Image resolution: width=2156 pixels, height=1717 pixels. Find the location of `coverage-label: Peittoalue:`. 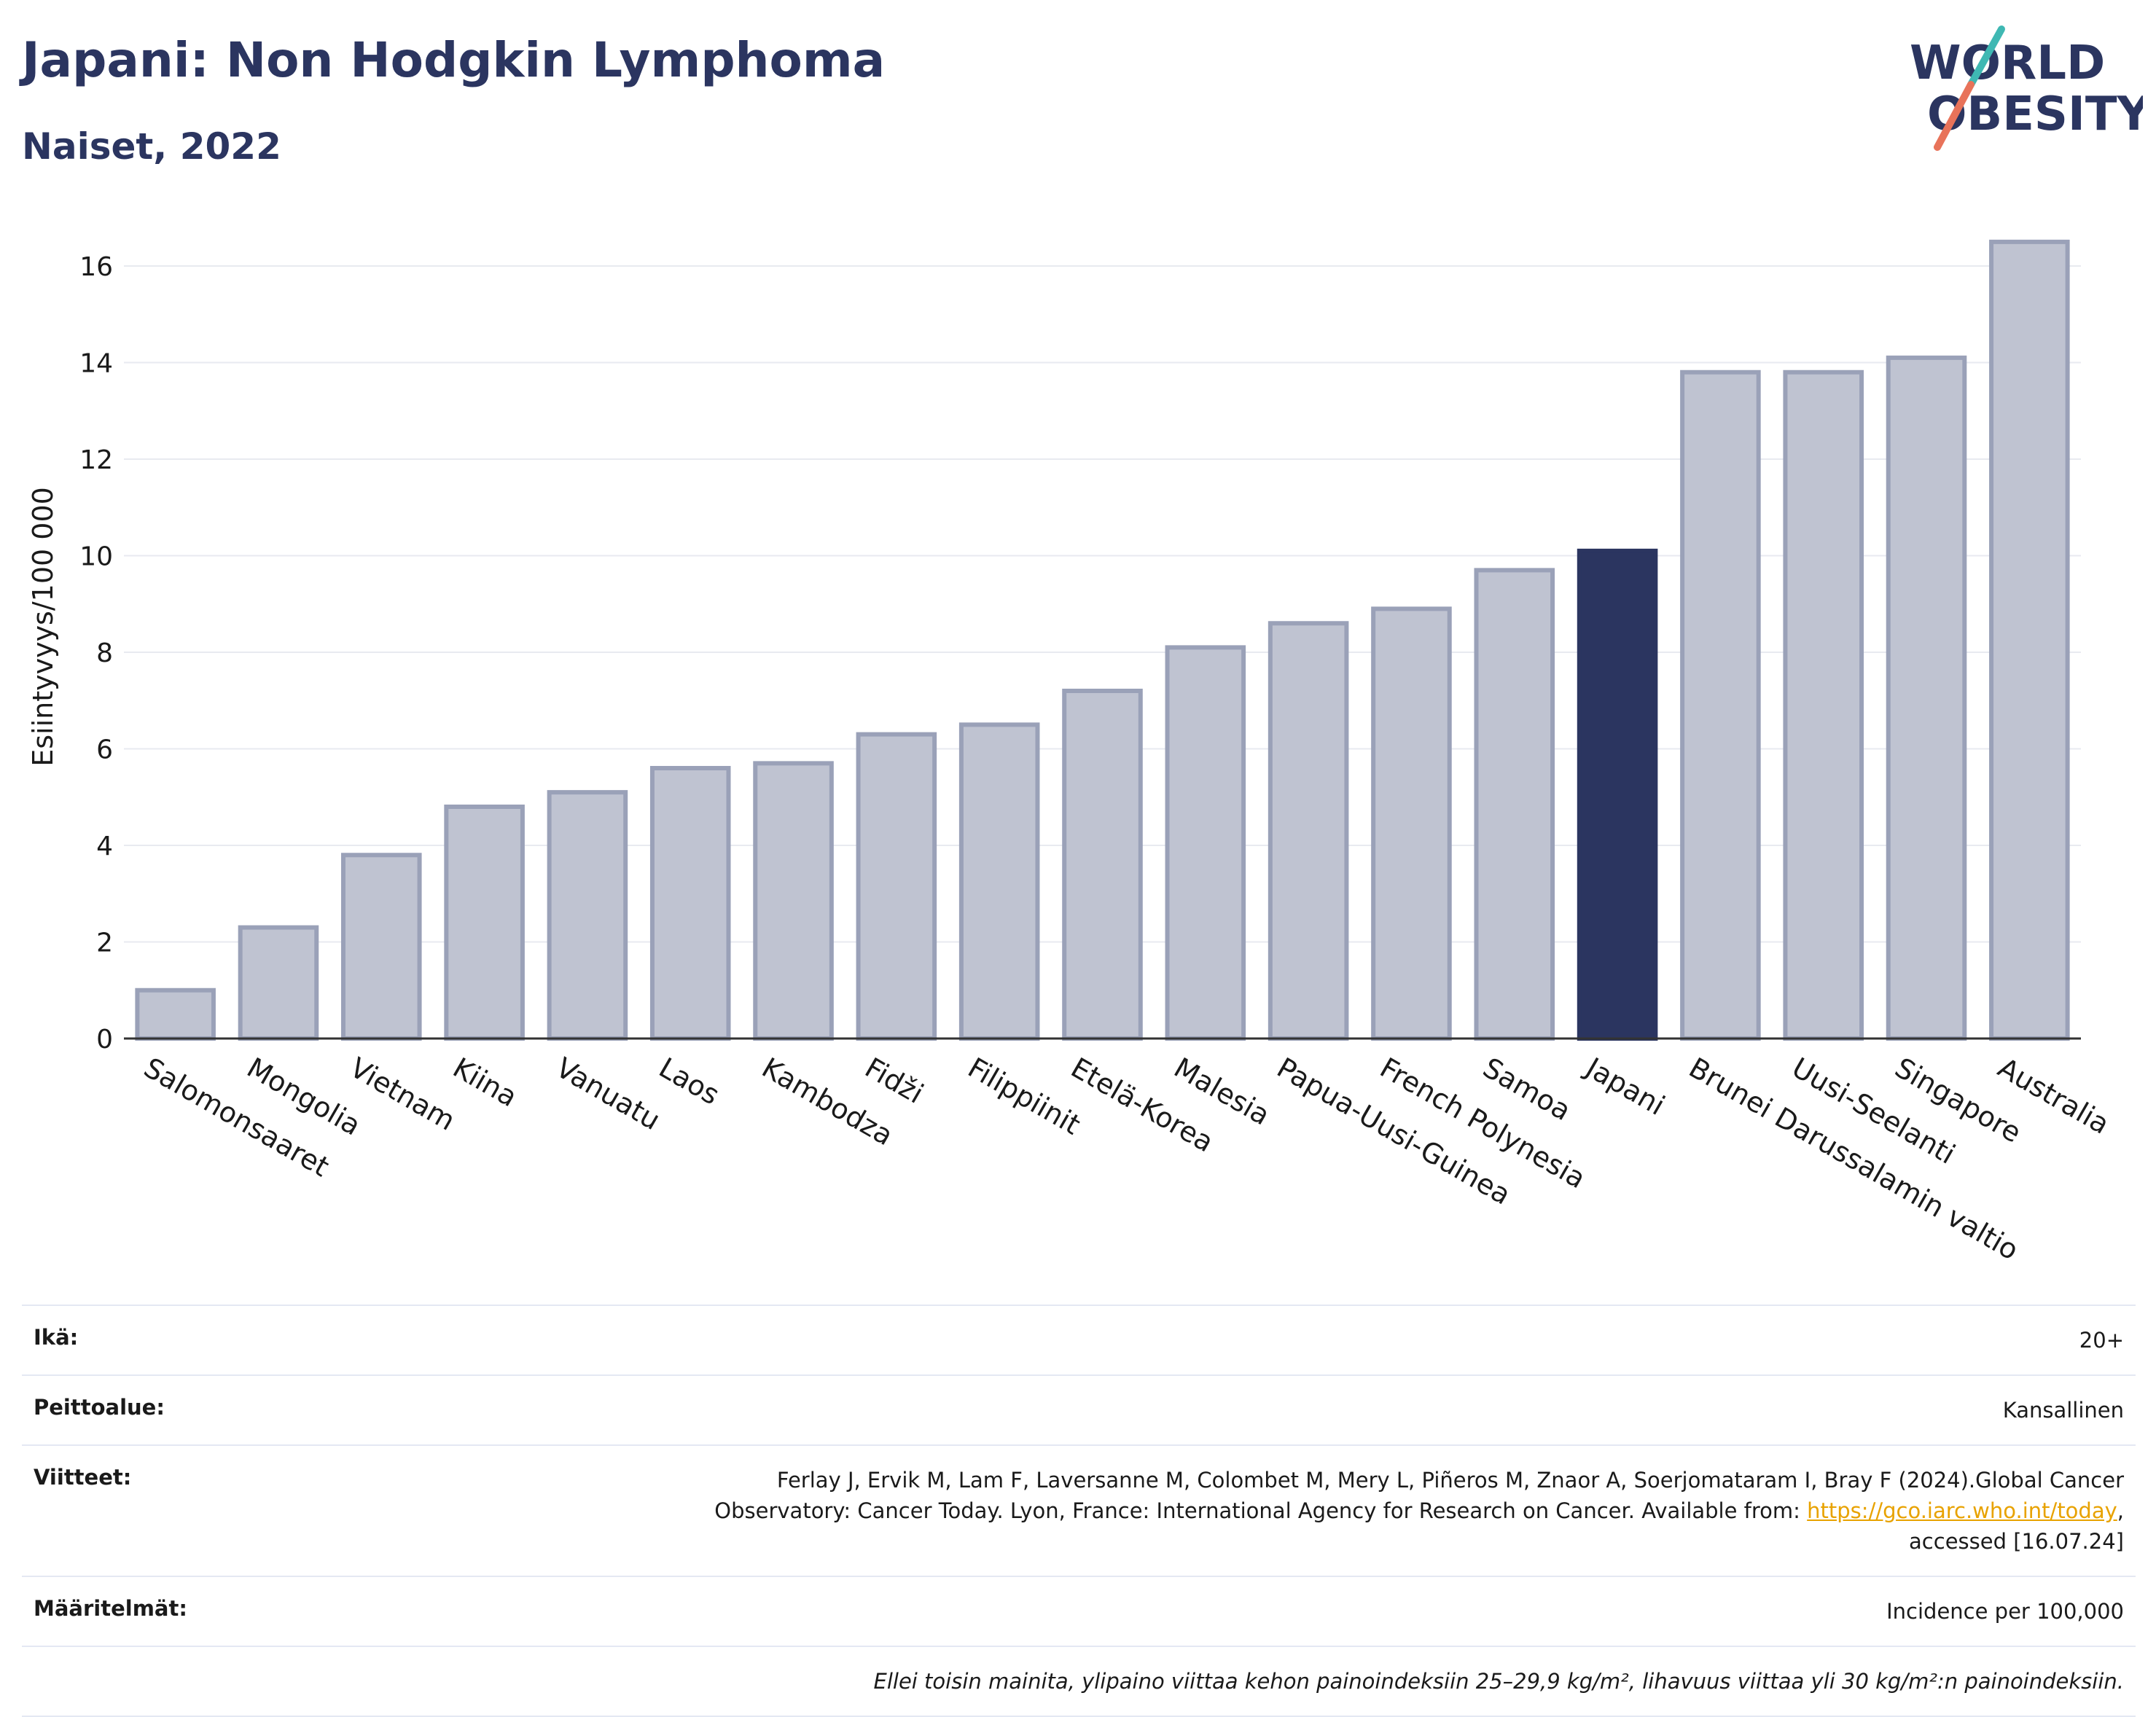

coverage-label: Peittoalue: is located at coordinates (143, 1409).